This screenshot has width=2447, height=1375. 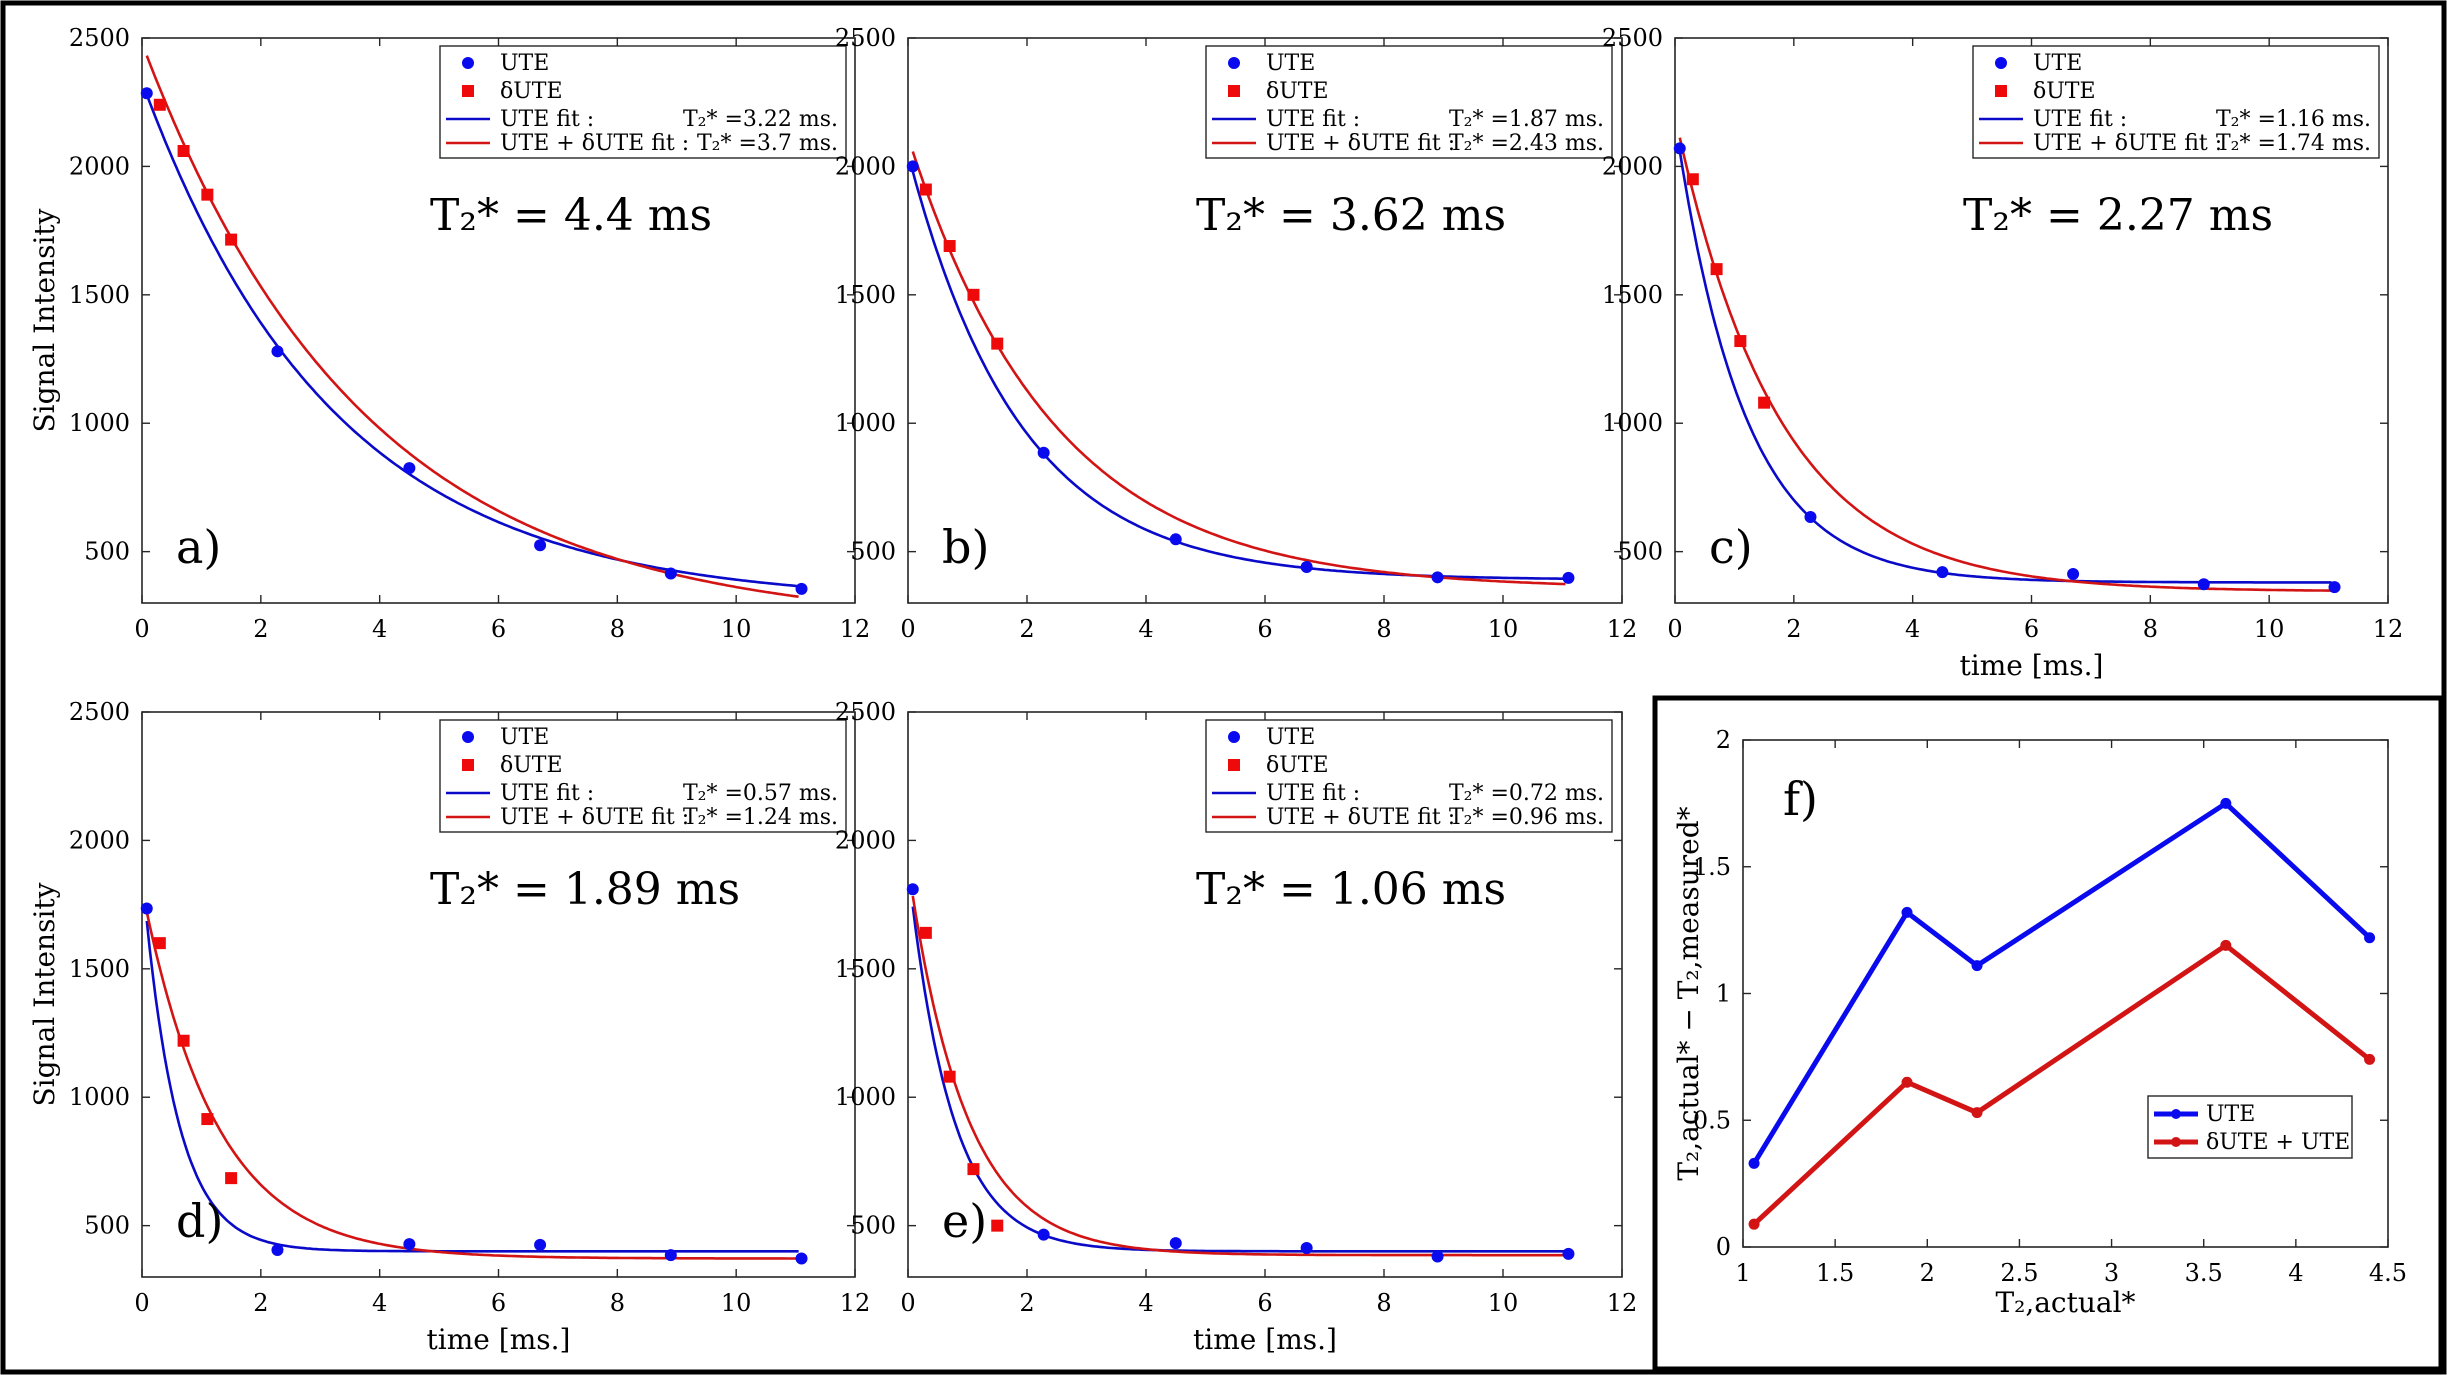 I want to click on x-tick-label: 1, so click(x=1742, y=1273).